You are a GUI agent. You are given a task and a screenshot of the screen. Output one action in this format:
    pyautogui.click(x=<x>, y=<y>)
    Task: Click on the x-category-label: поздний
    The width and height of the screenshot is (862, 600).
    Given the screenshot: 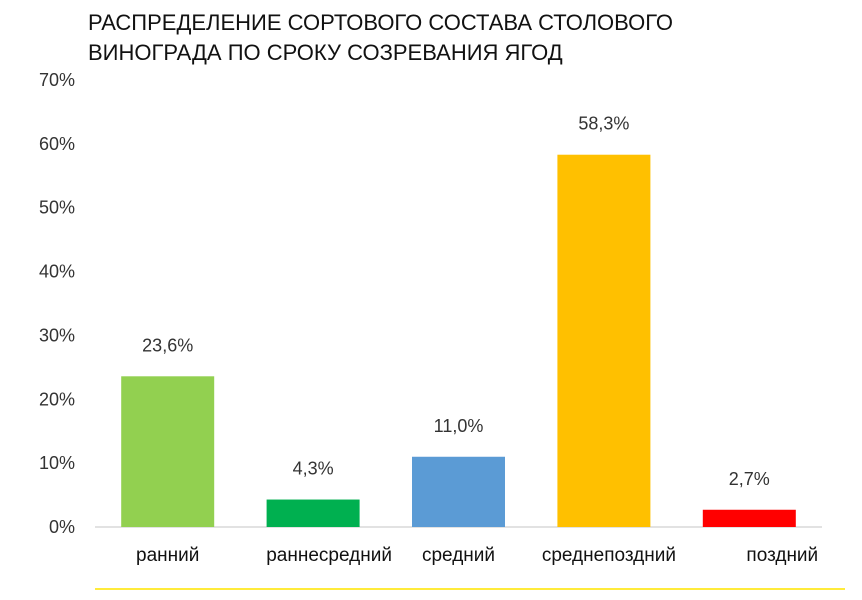 What is the action you would take?
    pyautogui.click(x=782, y=555)
    